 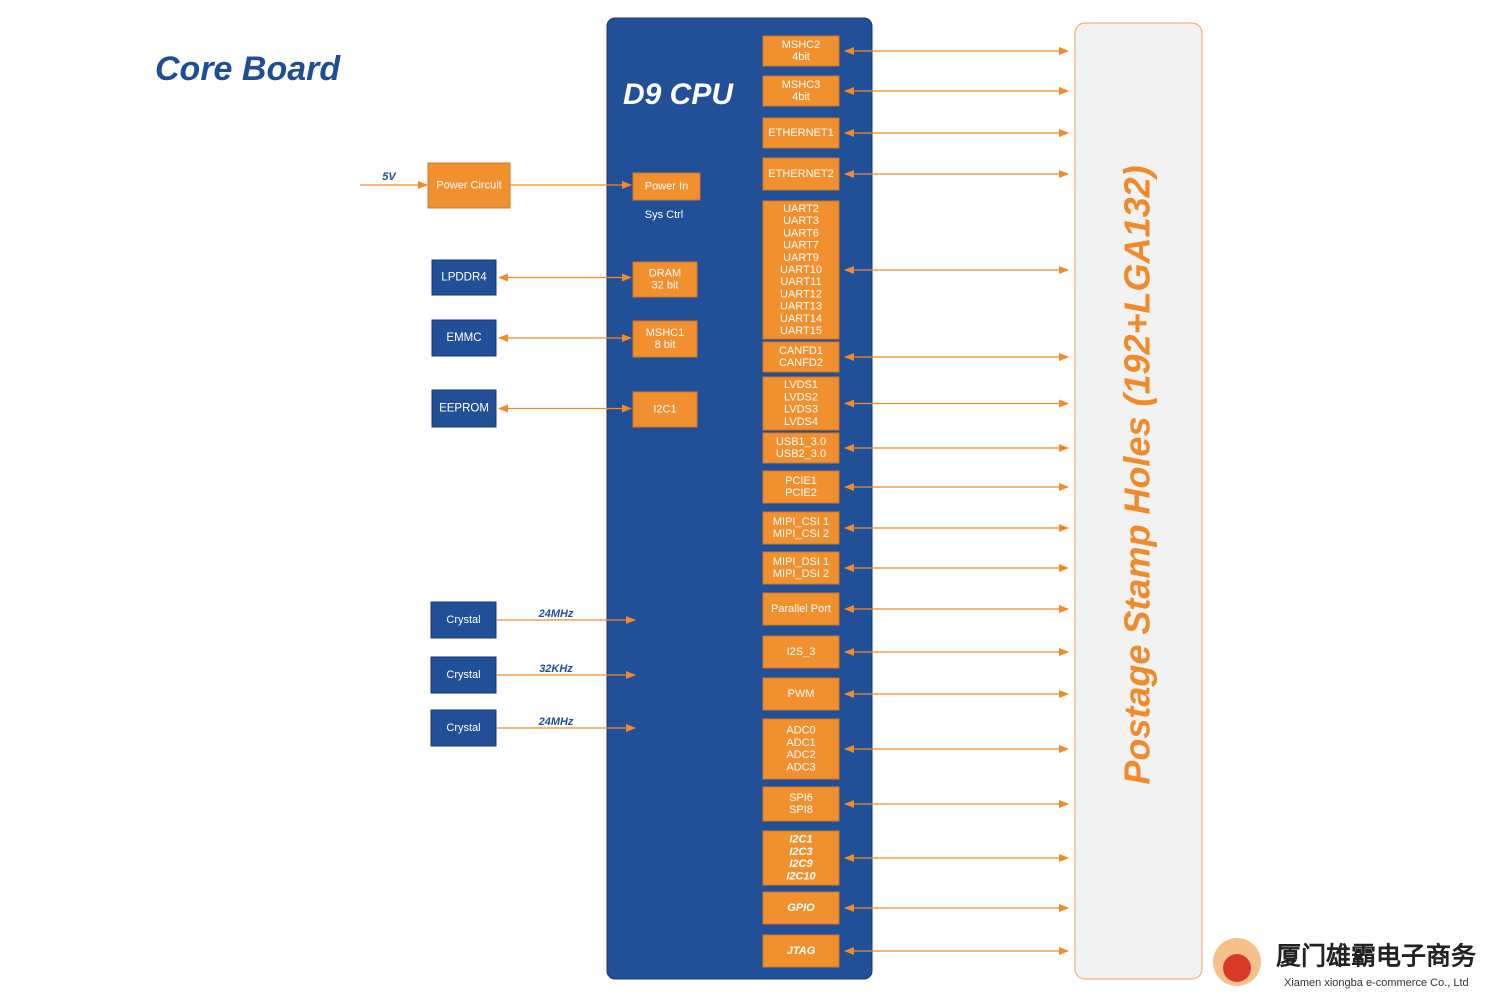 I want to click on interface-line: UART11, so click(x=800, y=282).